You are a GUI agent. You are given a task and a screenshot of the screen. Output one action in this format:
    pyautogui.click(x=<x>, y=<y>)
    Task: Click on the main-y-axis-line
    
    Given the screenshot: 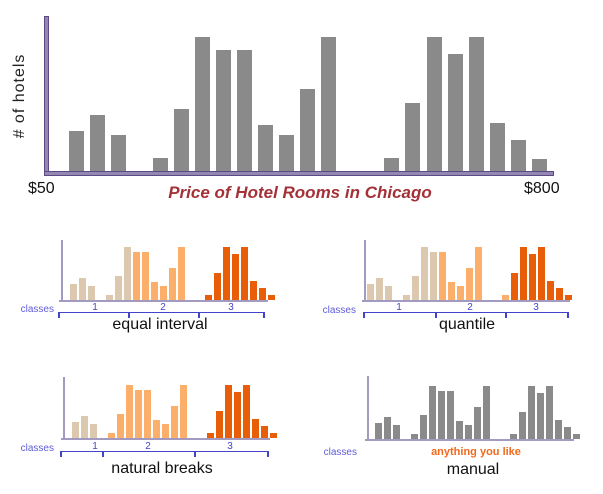 What is the action you would take?
    pyautogui.click(x=46, y=96)
    